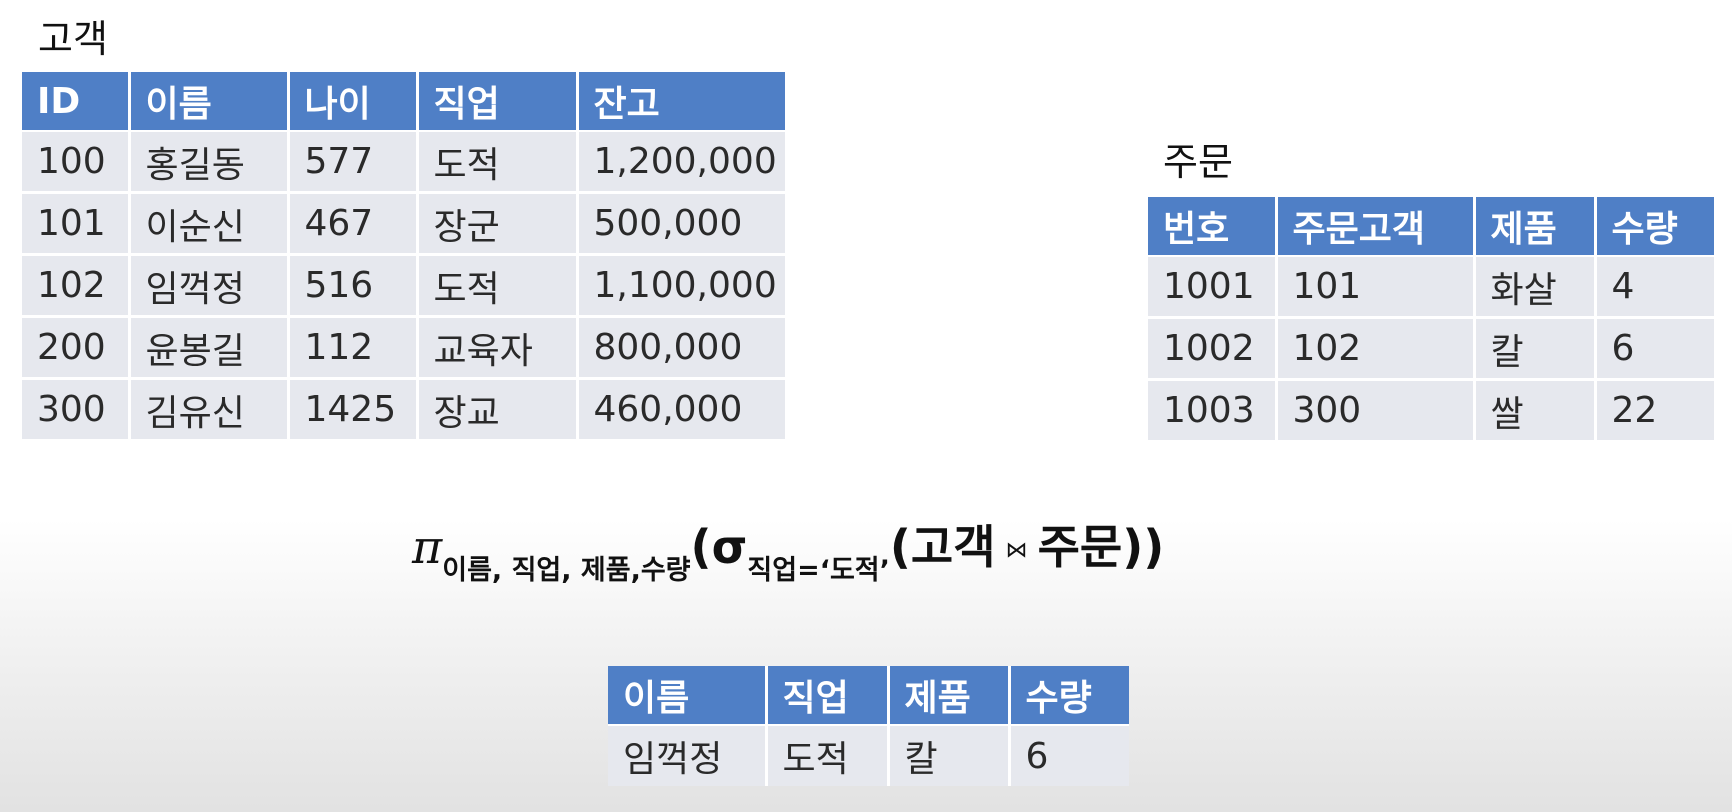  Describe the element at coordinates (353, 102) in the screenshot. I see `column-header-age: 나이` at that location.